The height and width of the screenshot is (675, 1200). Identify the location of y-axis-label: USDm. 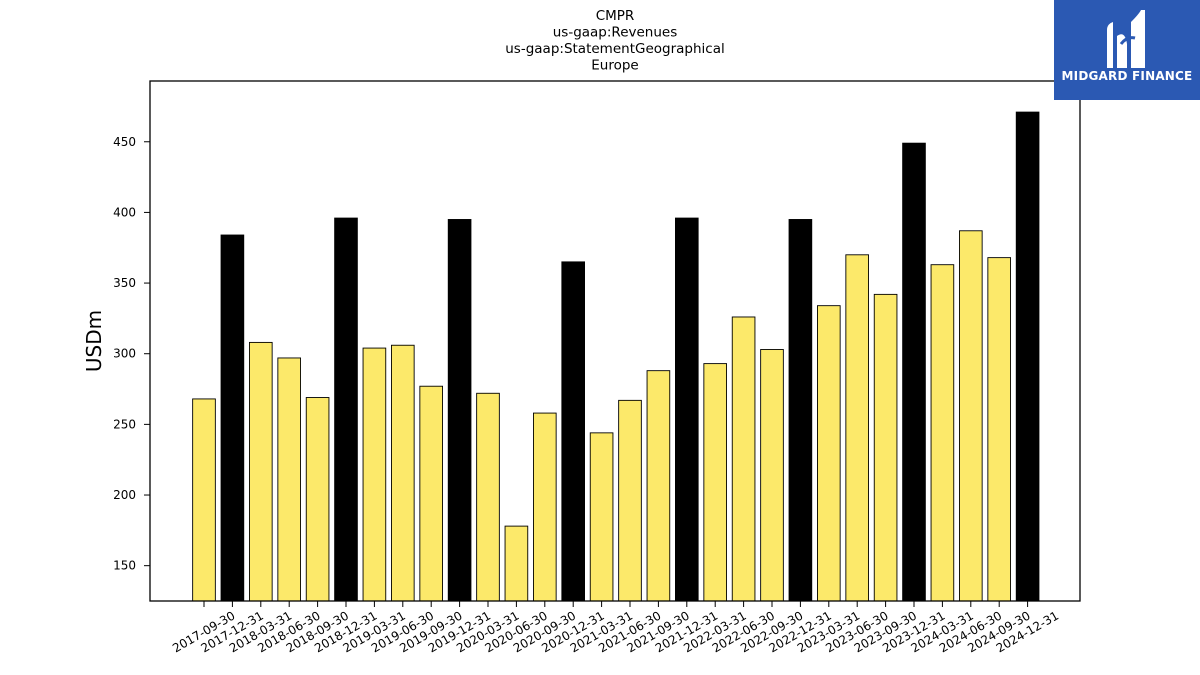
(94, 341).